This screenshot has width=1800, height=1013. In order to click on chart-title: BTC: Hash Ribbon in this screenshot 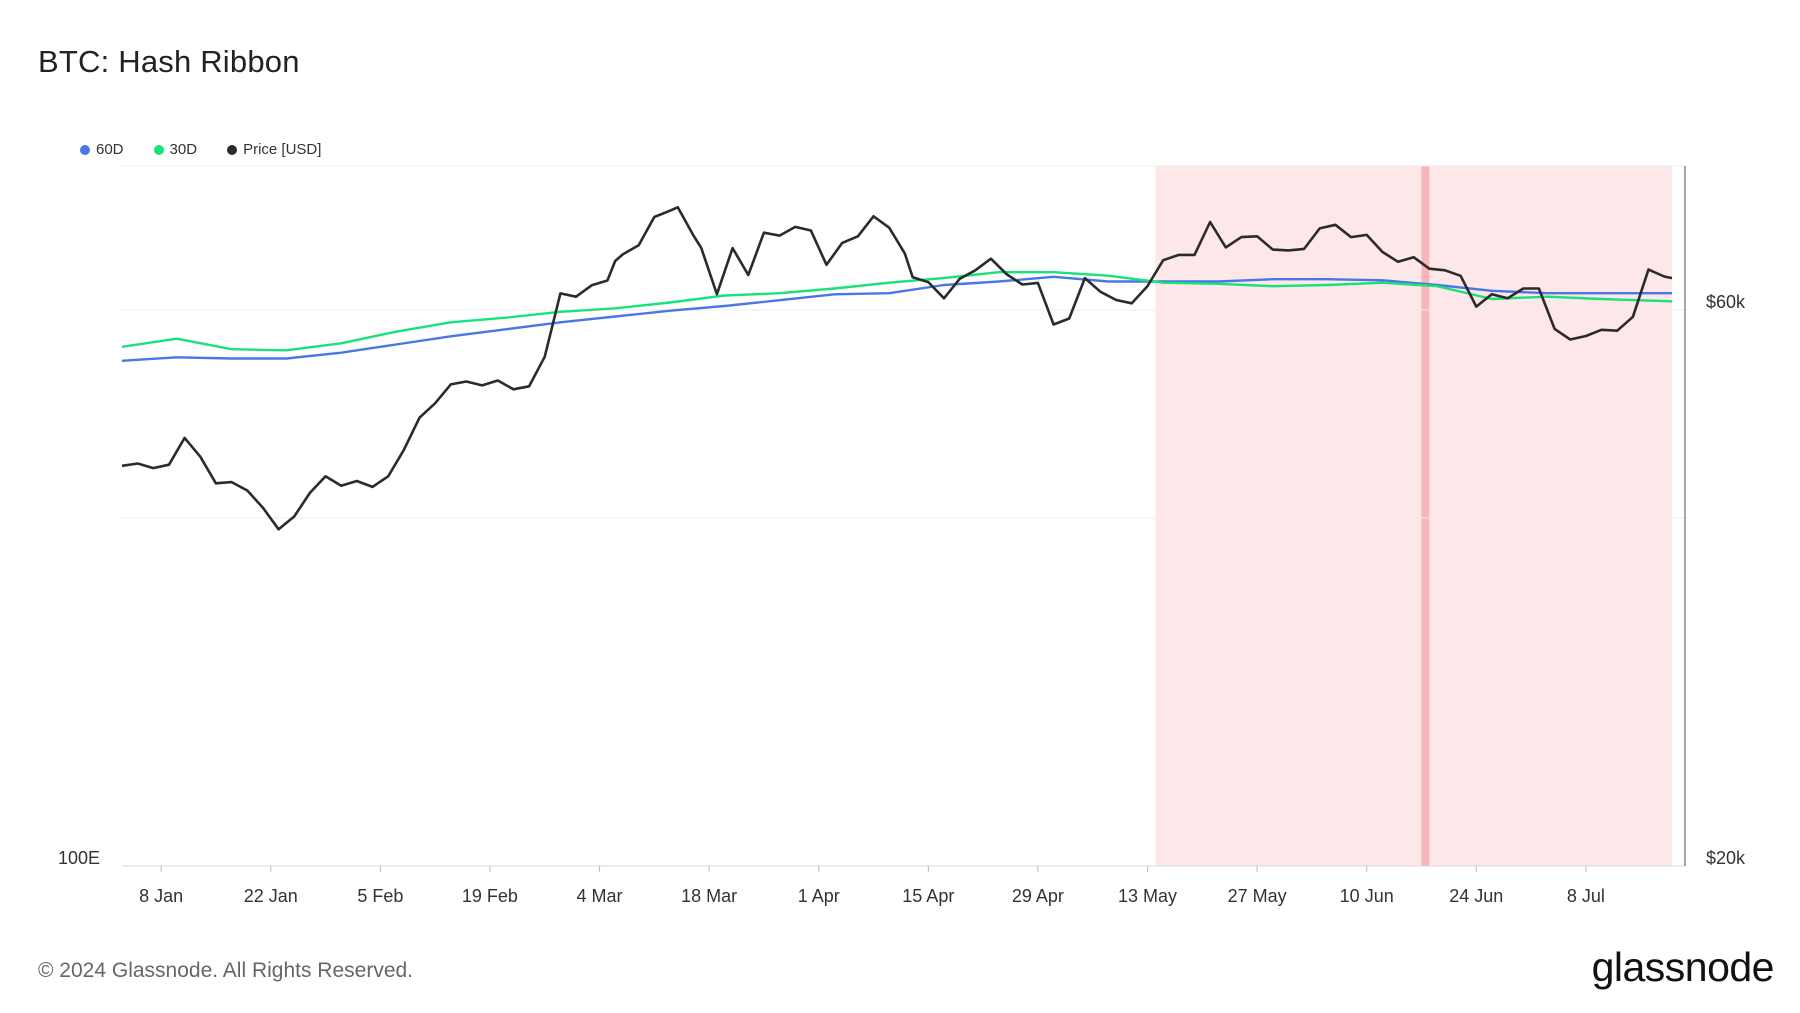, I will do `click(169, 61)`.